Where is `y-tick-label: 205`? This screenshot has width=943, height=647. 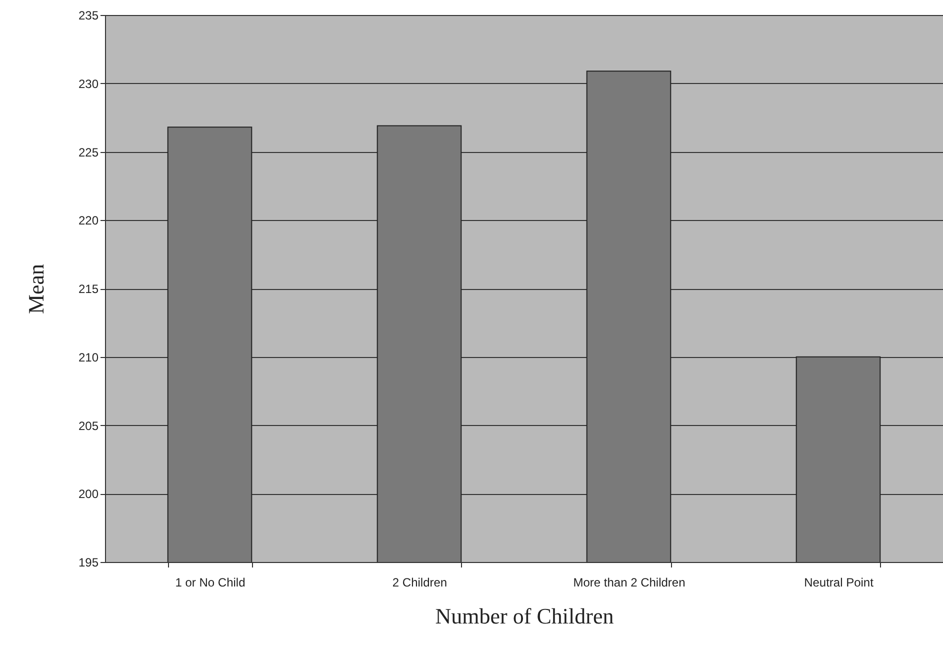
y-tick-label: 205 is located at coordinates (88, 425).